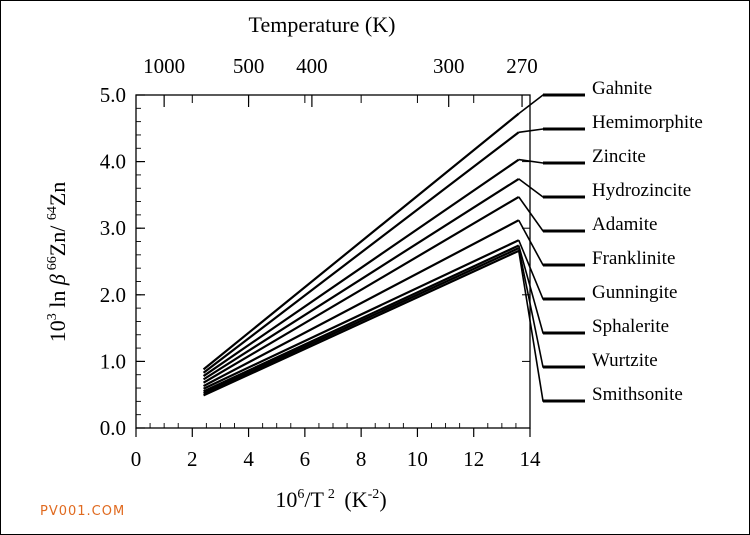 The height and width of the screenshot is (535, 750). Describe the element at coordinates (417, 459) in the screenshot. I see `x-tick-label: 10` at that location.